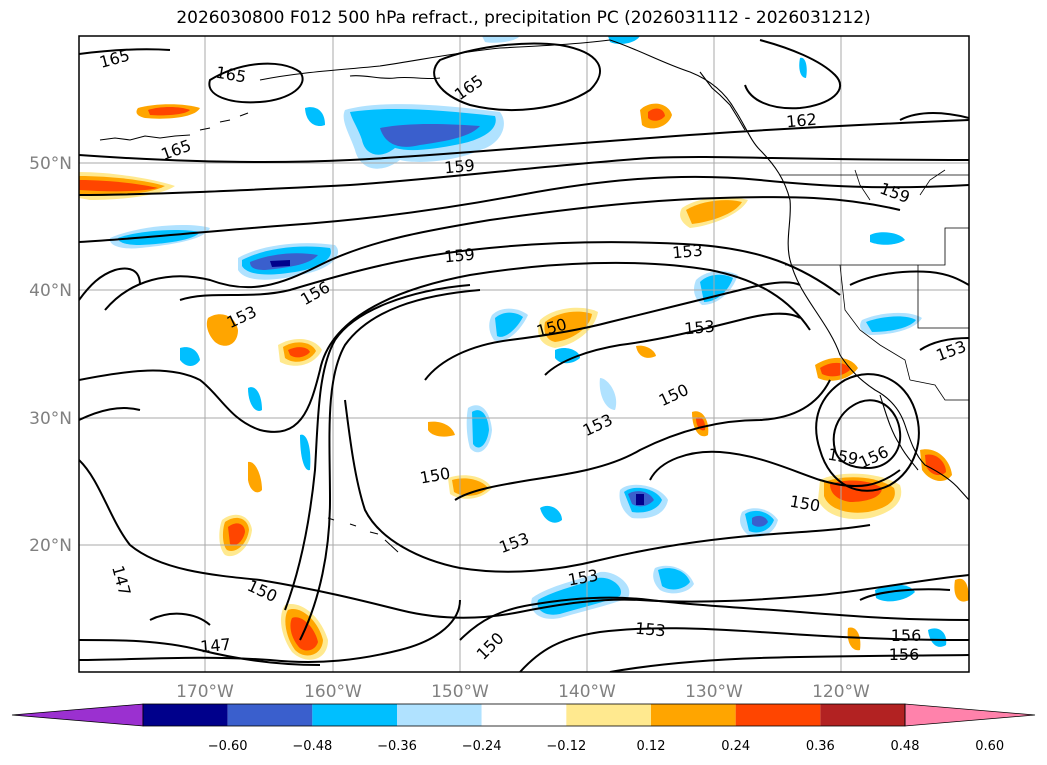 The image size is (1047, 765). Describe the element at coordinates (50, 419) in the screenshot. I see `lat-label-30n: 30°N` at that location.